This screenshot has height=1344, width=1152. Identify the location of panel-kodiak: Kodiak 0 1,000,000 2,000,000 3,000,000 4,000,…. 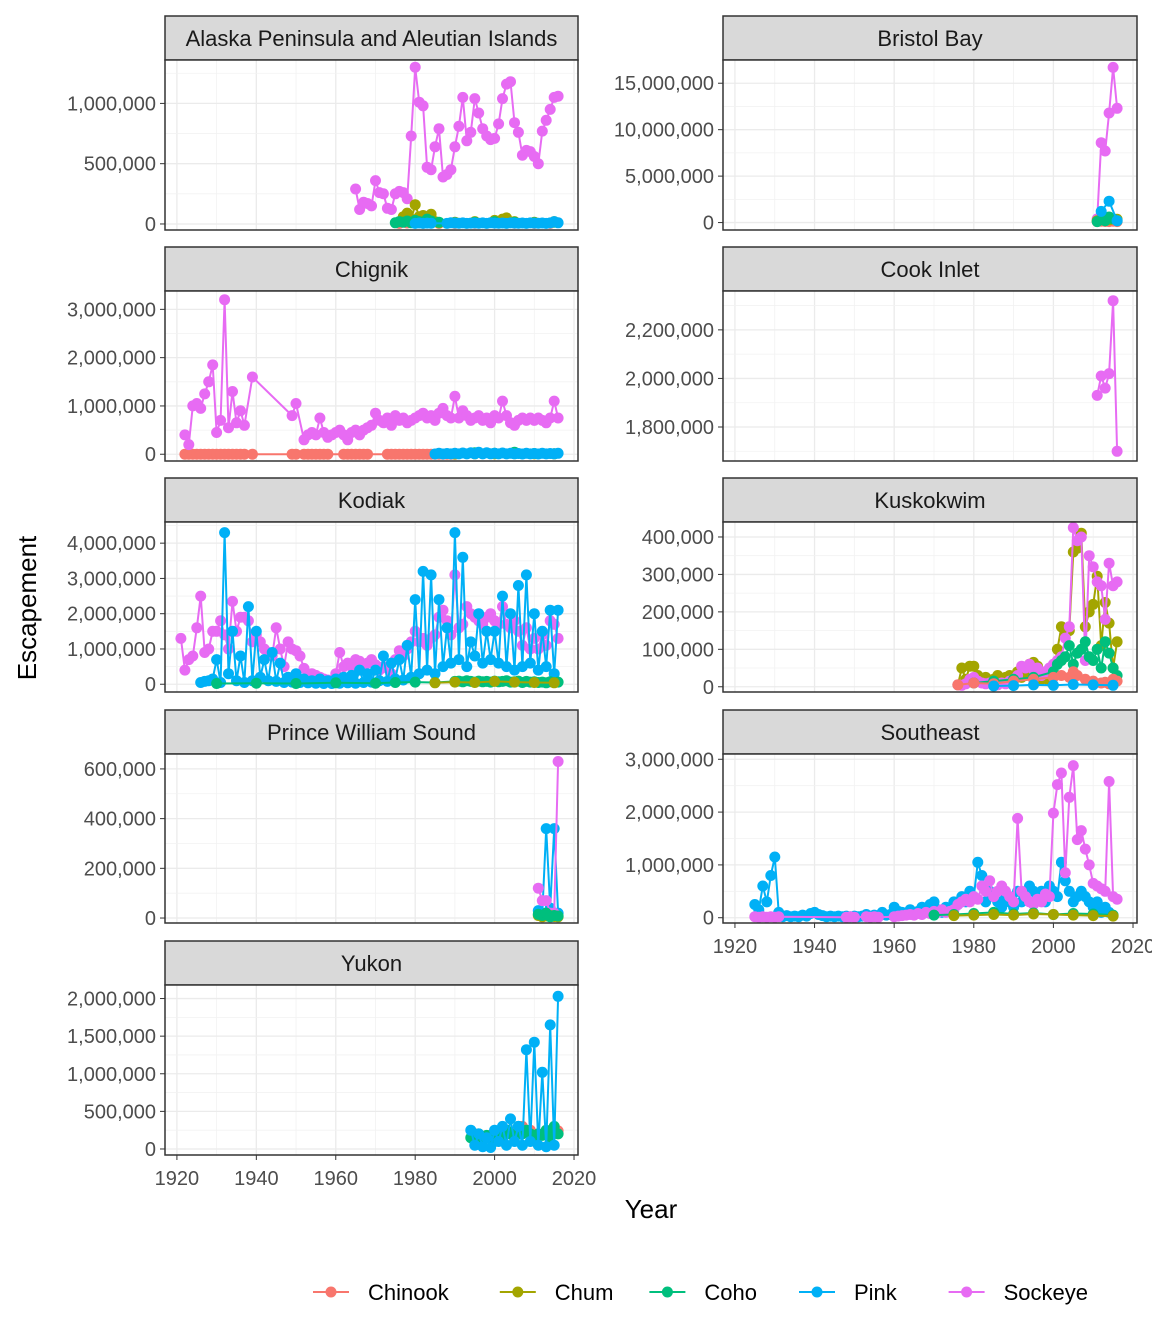
(323, 586).